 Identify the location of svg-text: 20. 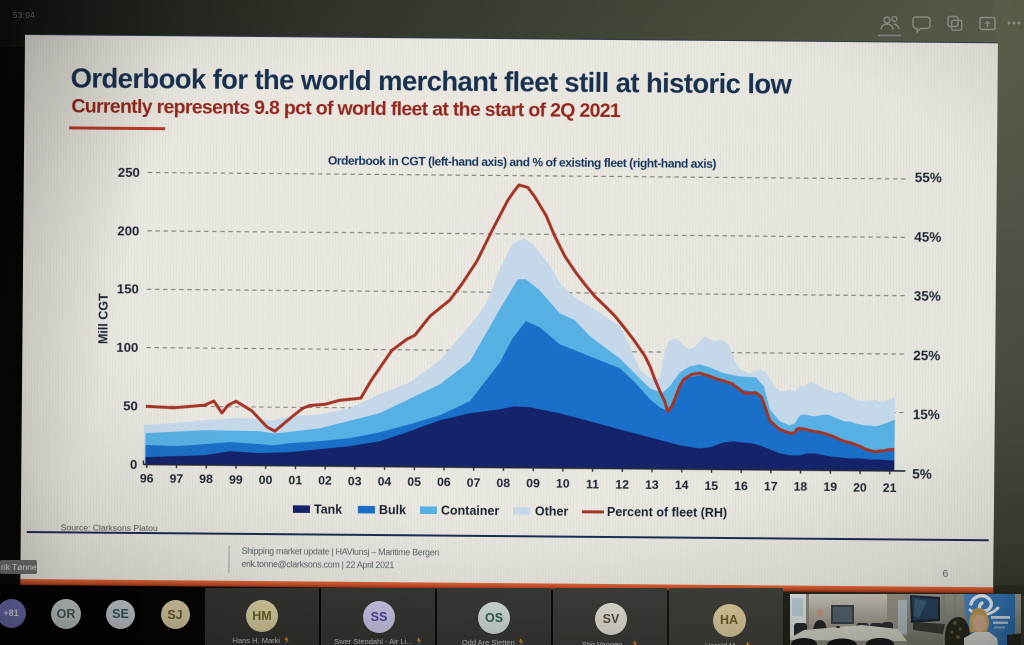
(860, 487).